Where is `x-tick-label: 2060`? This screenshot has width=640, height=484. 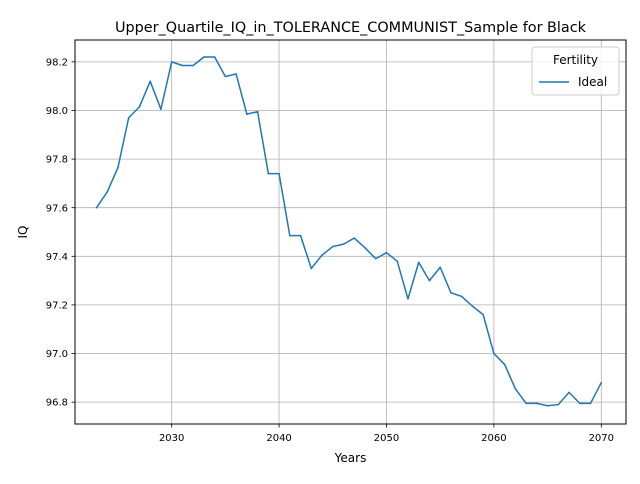
x-tick-label: 2060 is located at coordinates (493, 438).